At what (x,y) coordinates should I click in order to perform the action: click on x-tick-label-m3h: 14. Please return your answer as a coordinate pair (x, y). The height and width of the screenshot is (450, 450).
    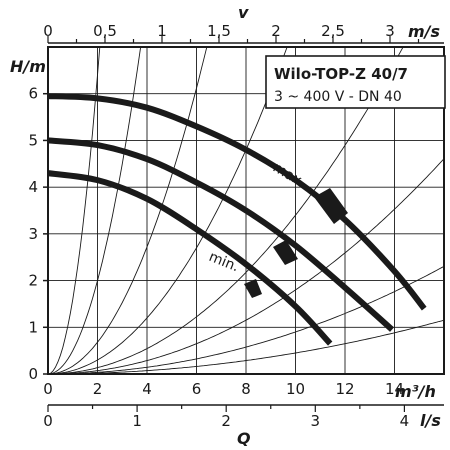
    Looking at the image, I should click on (394, 389).